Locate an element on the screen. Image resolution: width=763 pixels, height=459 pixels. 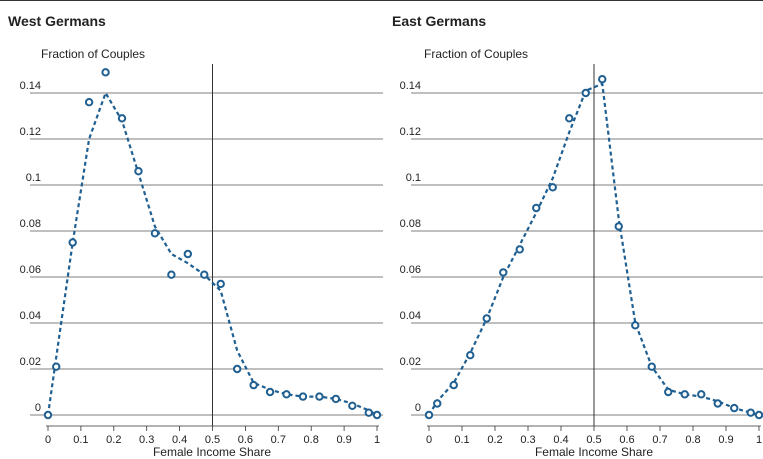
east-y-tick-label: 0.02 is located at coordinates (410, 362).